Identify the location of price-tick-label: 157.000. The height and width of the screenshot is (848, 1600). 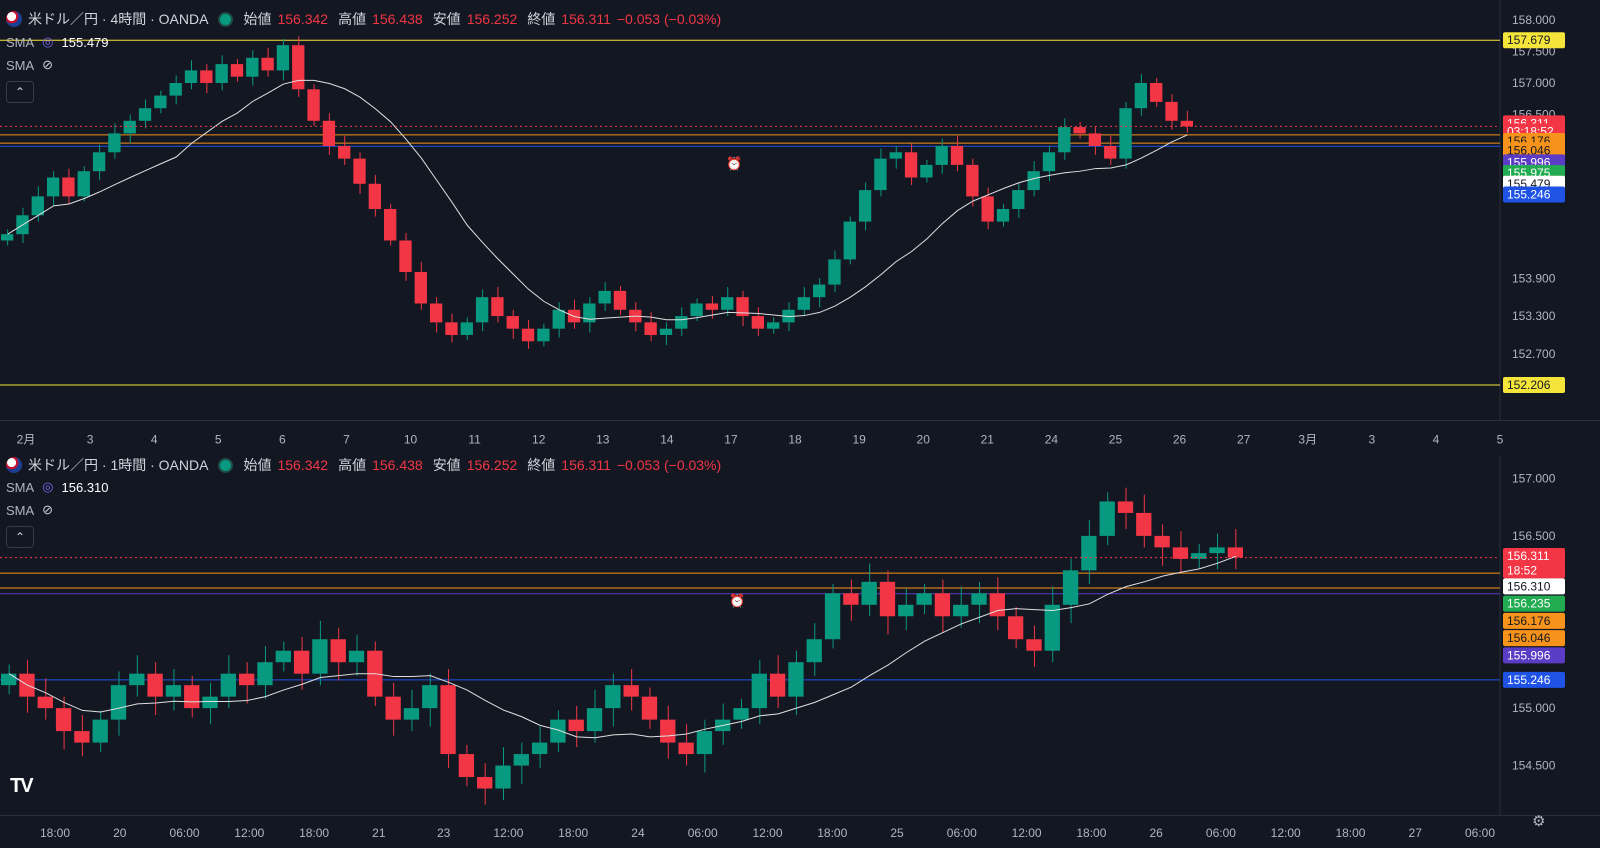
(1534, 478).